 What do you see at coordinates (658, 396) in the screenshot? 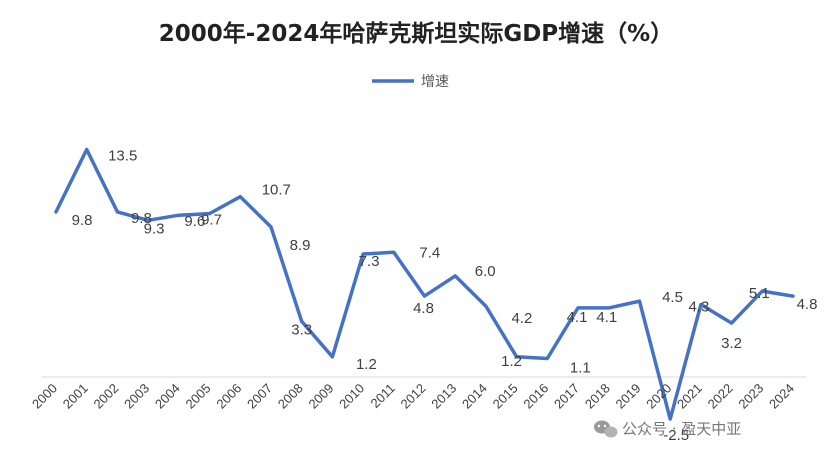
I see `x-tick-2020: 2020` at bounding box center [658, 396].